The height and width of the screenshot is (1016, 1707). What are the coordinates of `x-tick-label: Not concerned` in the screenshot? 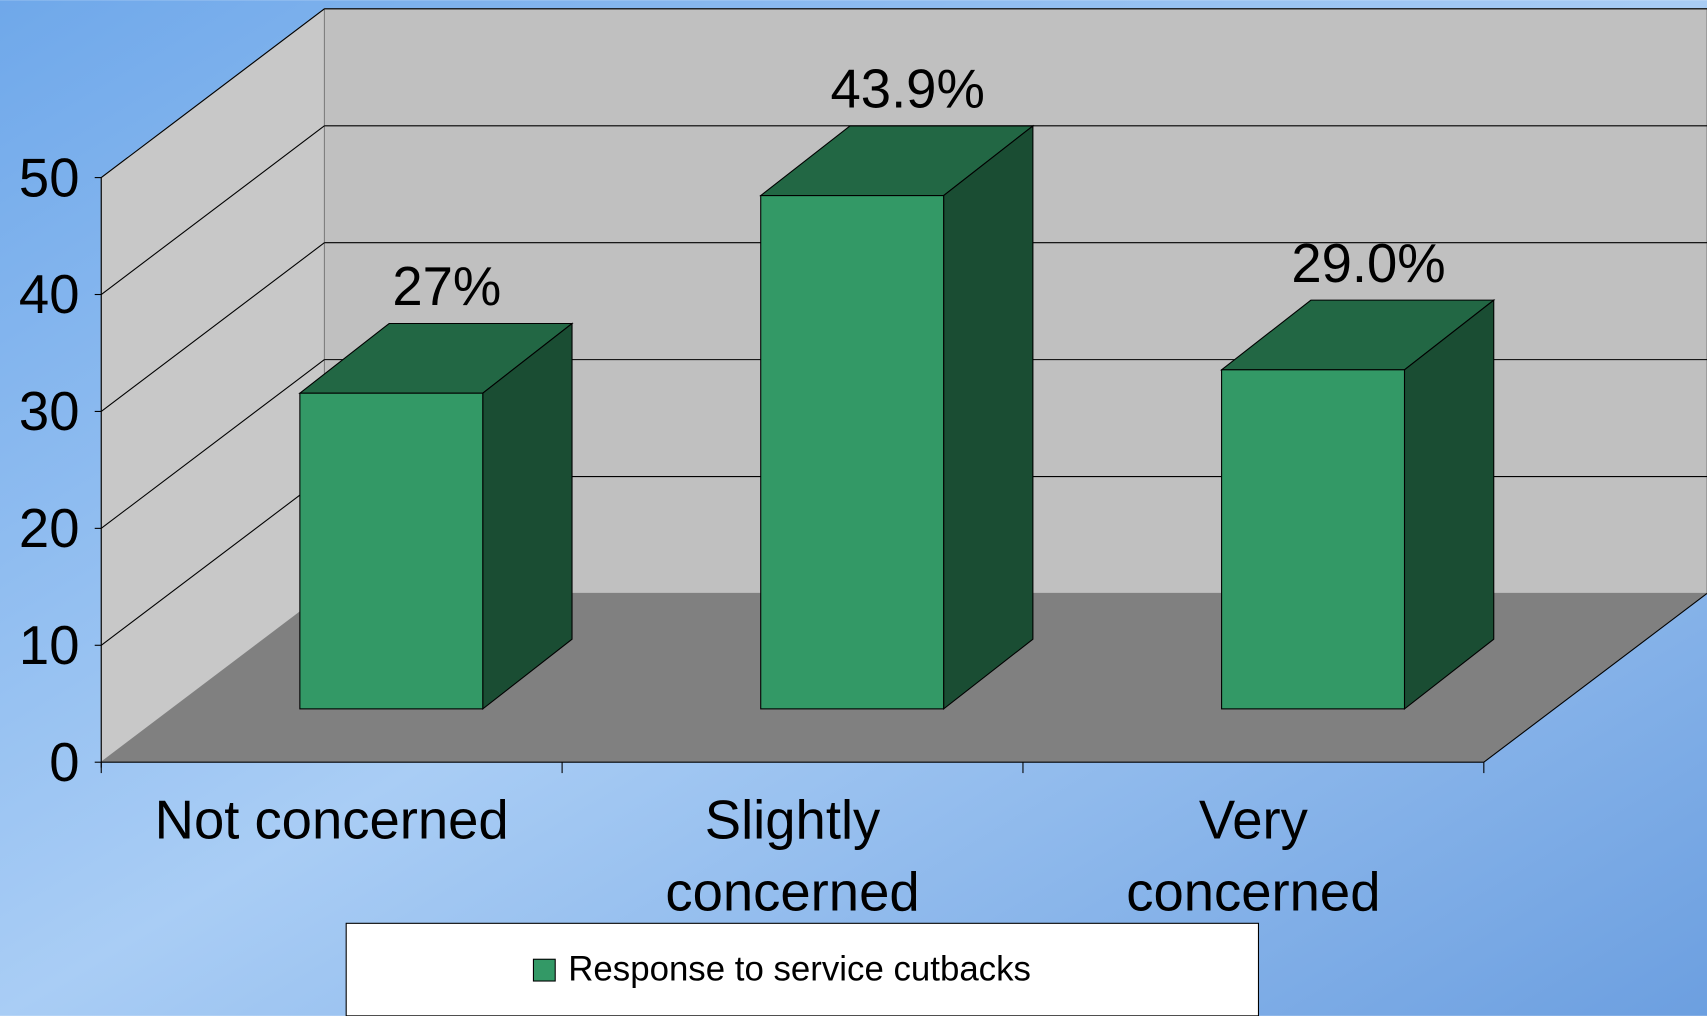 It's located at (331, 820).